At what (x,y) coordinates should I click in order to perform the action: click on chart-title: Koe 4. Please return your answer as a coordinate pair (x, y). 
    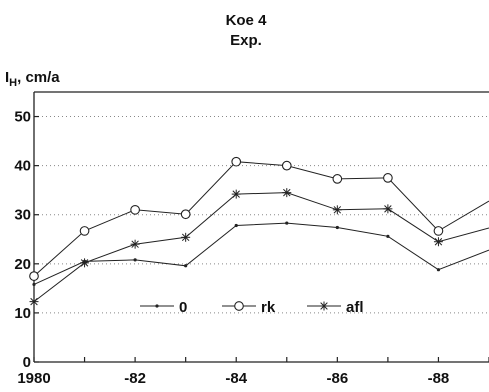
    Looking at the image, I should click on (247, 20).